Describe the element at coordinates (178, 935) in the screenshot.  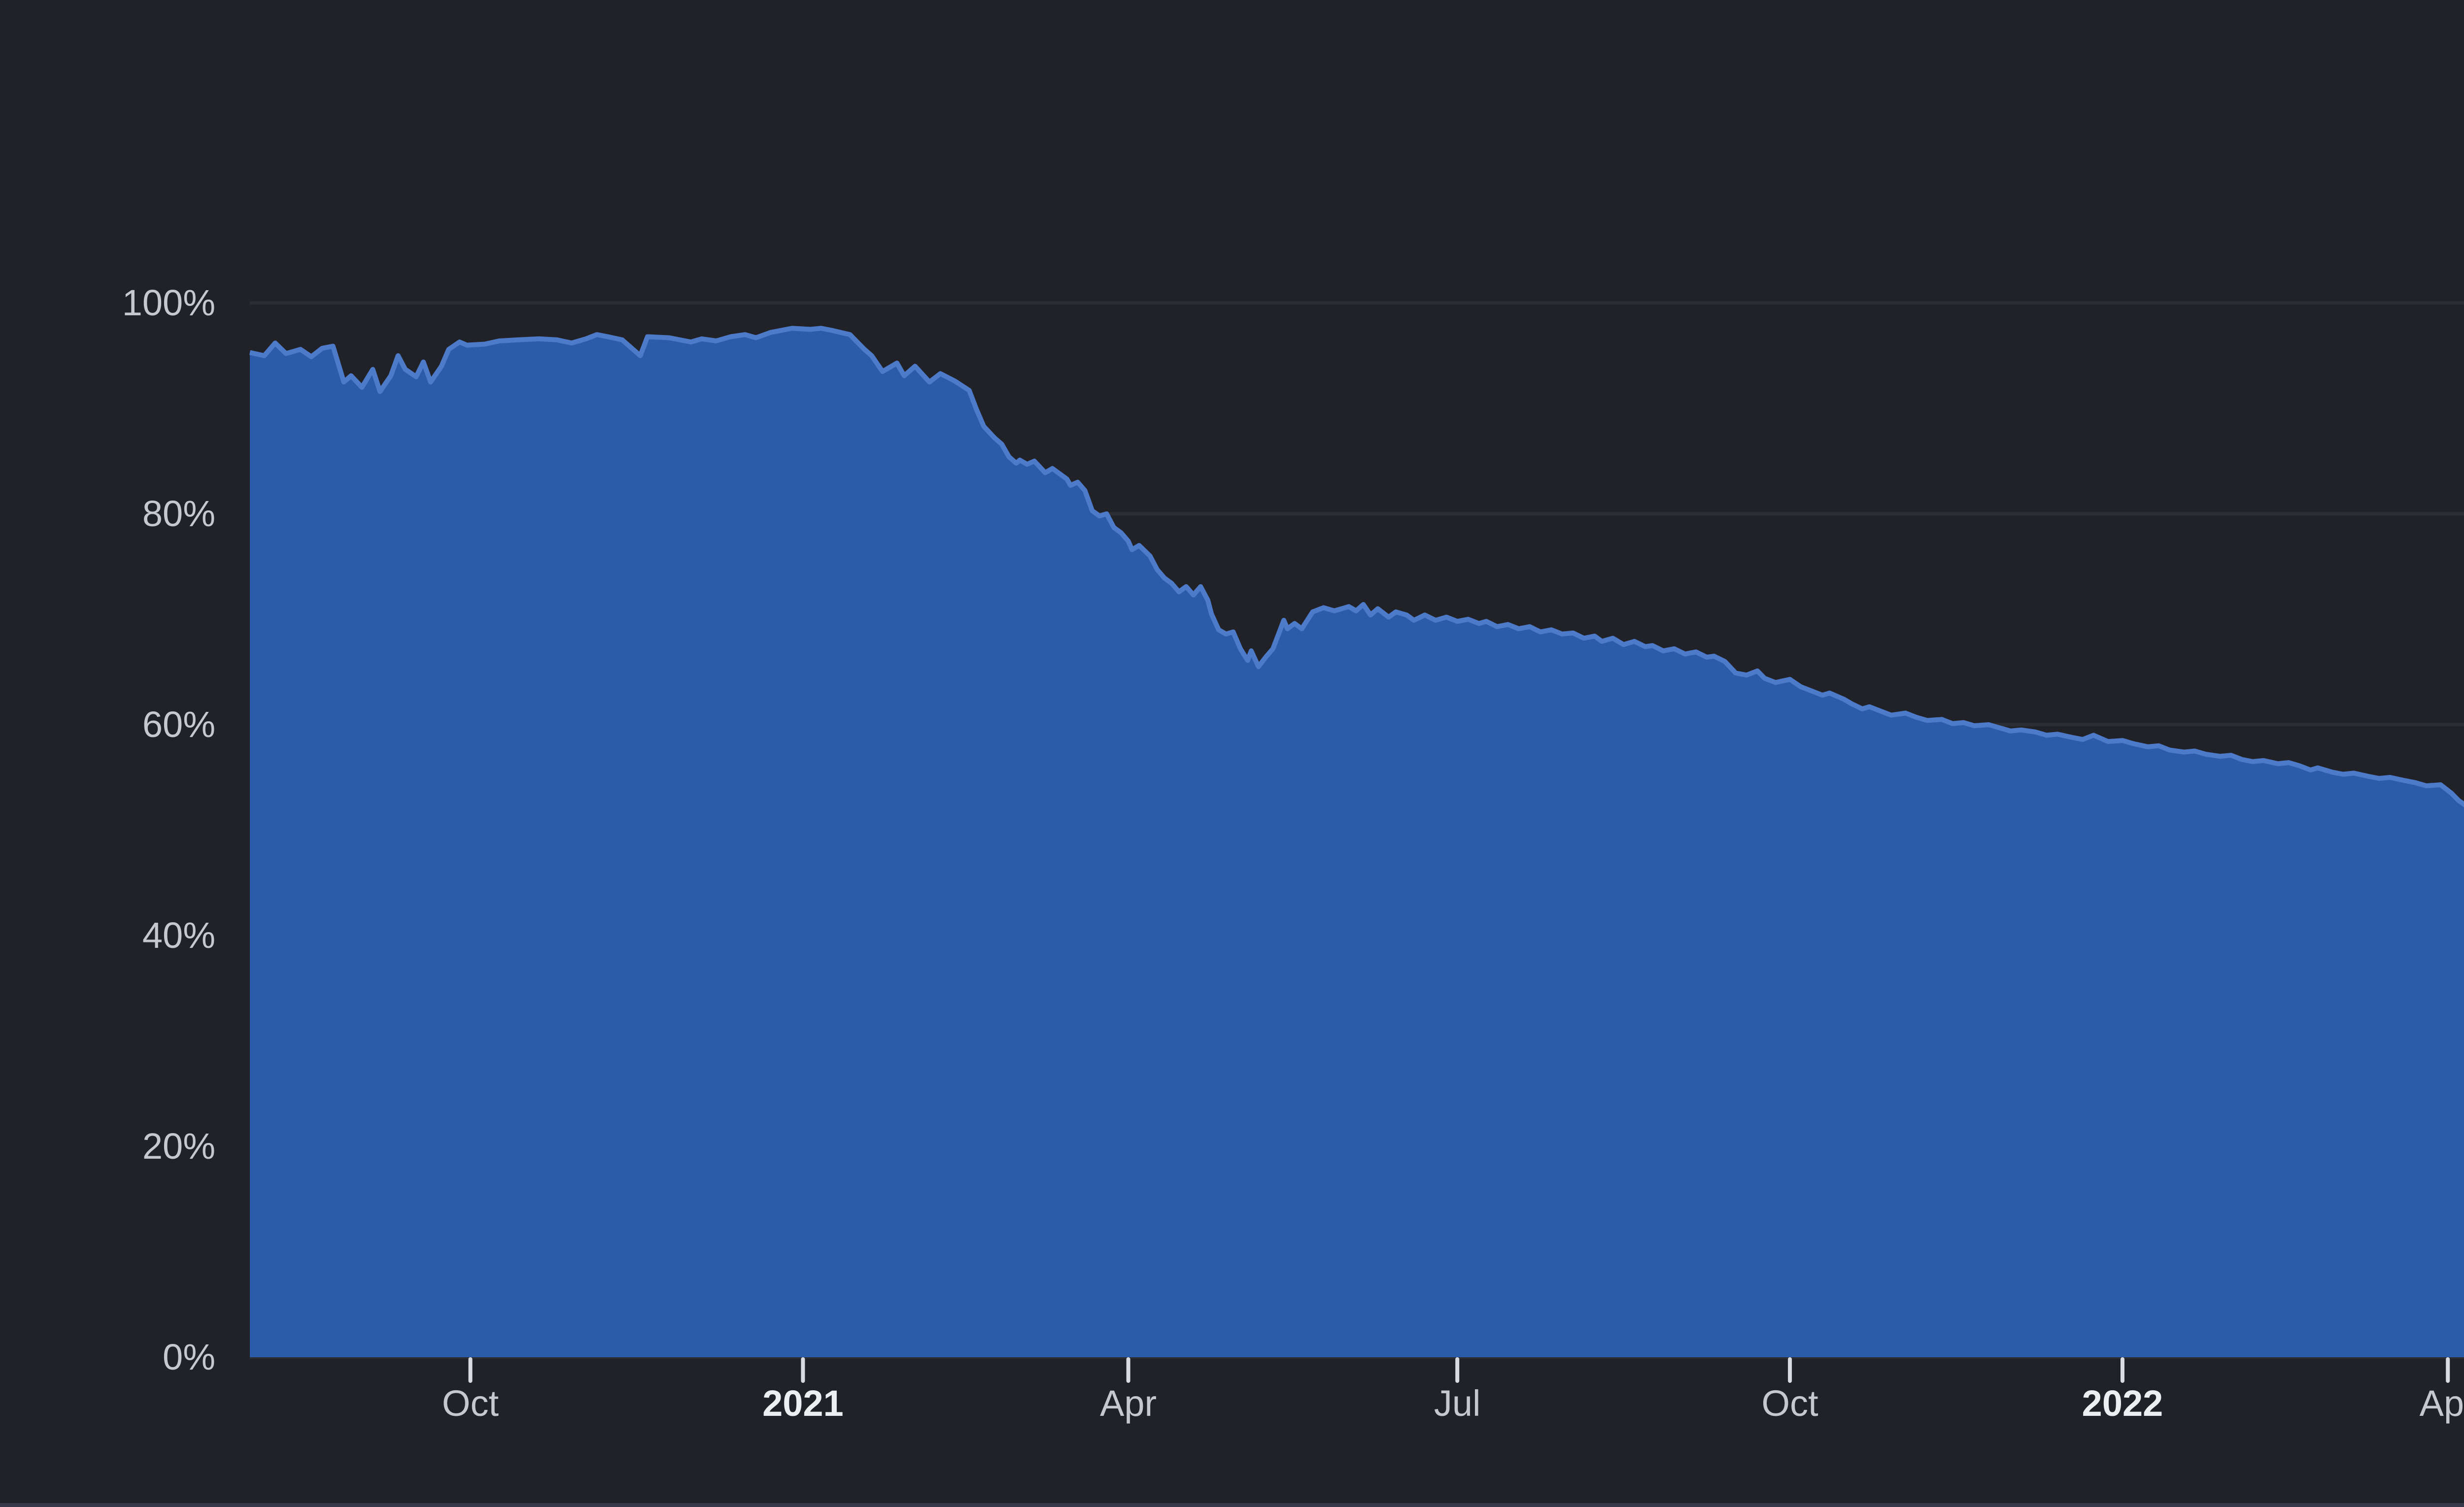
I see `y-axis-label: 40%` at that location.